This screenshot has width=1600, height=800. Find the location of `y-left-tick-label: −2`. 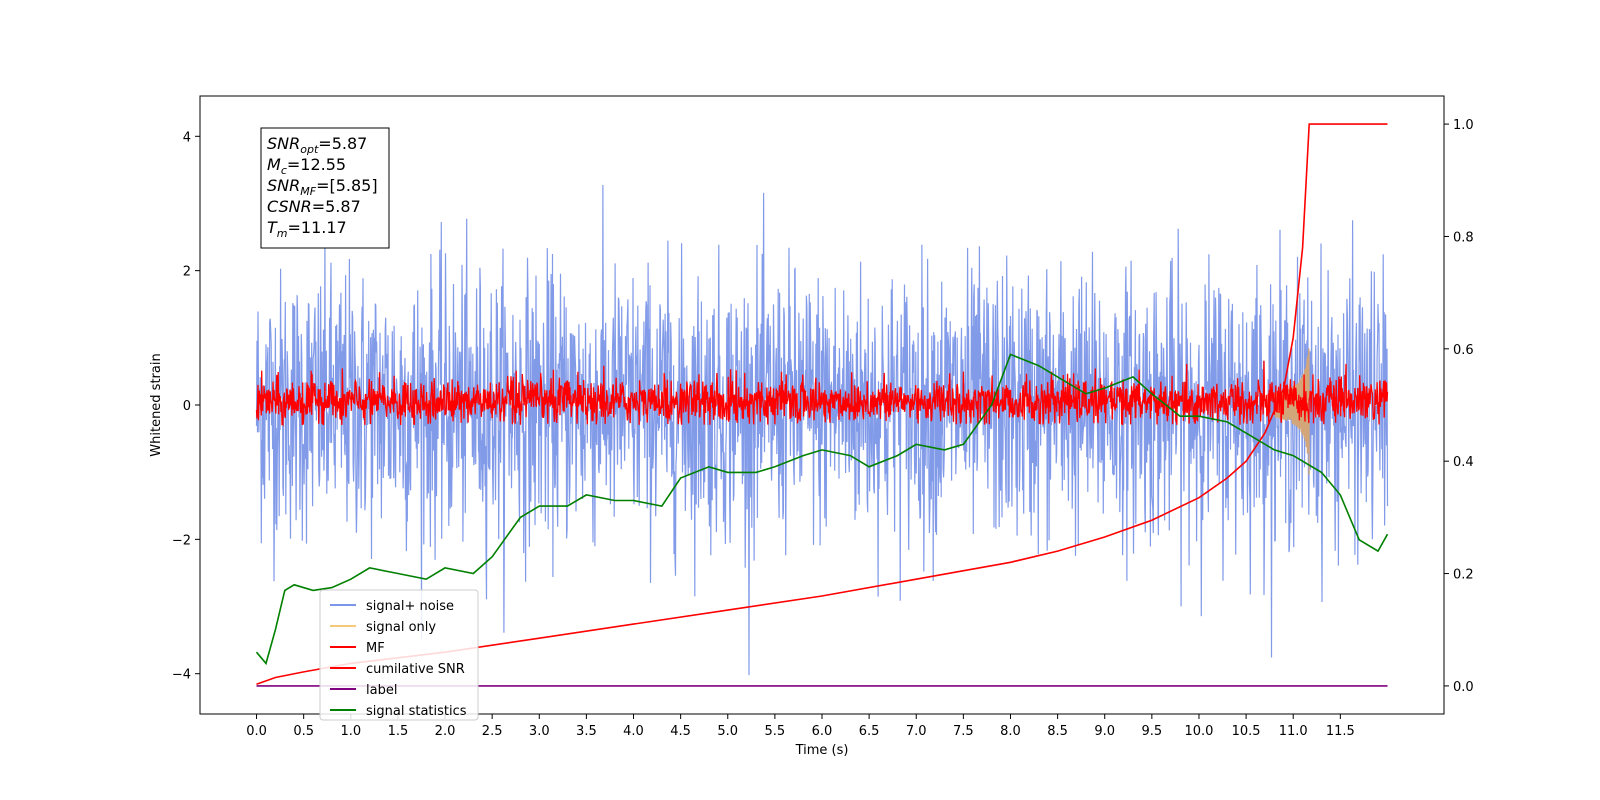

y-left-tick-label: −2 is located at coordinates (181, 540).